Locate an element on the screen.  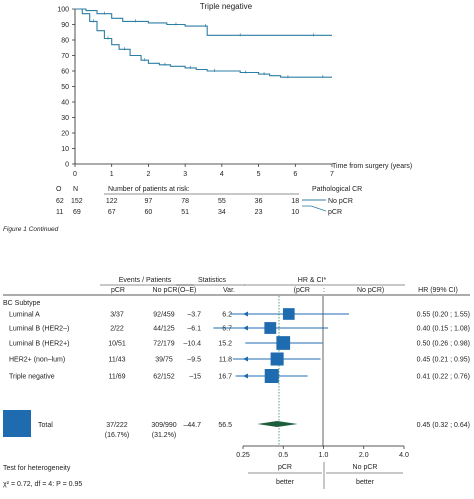
favor-pcr-label: better is located at coordinates (285, 482).